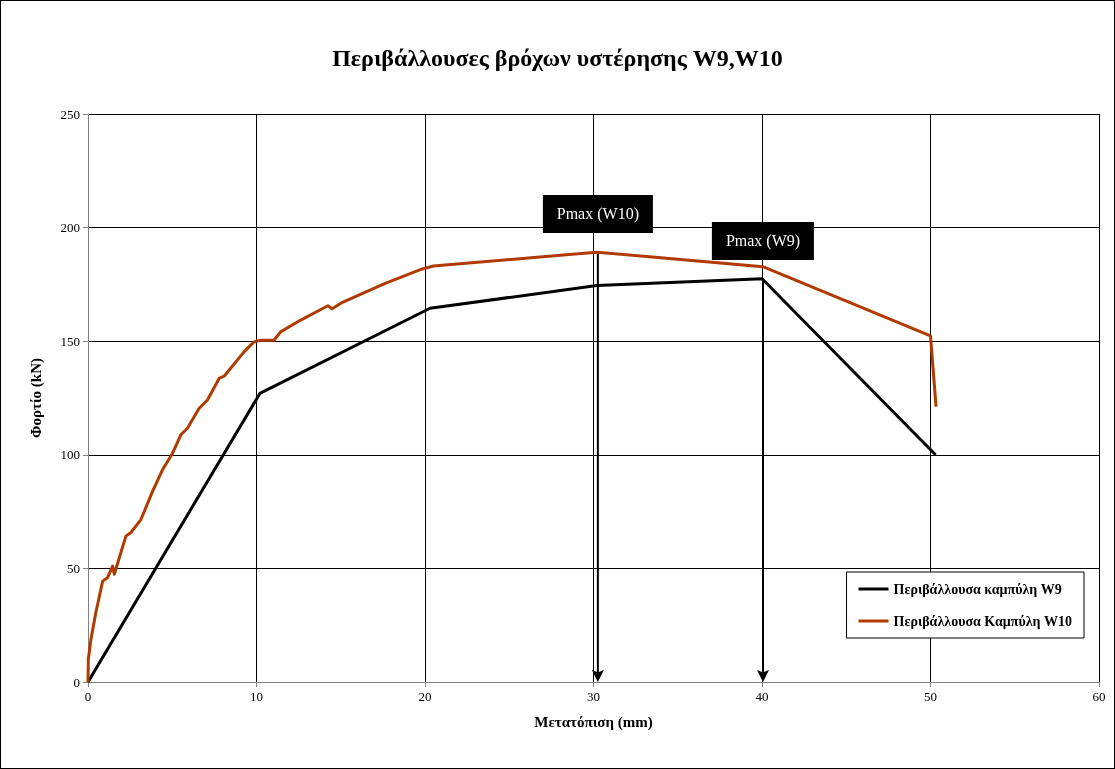 The height and width of the screenshot is (769, 1115). I want to click on x-tick-label: 50, so click(930, 696).